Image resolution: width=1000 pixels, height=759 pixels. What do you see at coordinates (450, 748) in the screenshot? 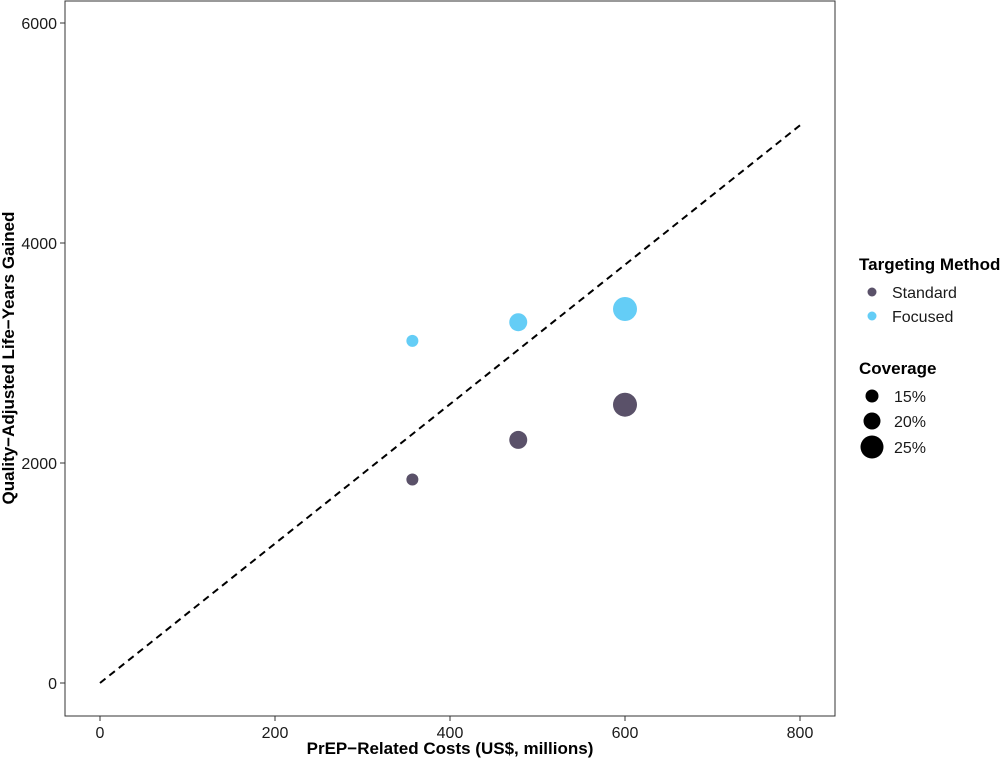
I see `x-axis-title: PrEP−Related Costs (US$, millions)` at bounding box center [450, 748].